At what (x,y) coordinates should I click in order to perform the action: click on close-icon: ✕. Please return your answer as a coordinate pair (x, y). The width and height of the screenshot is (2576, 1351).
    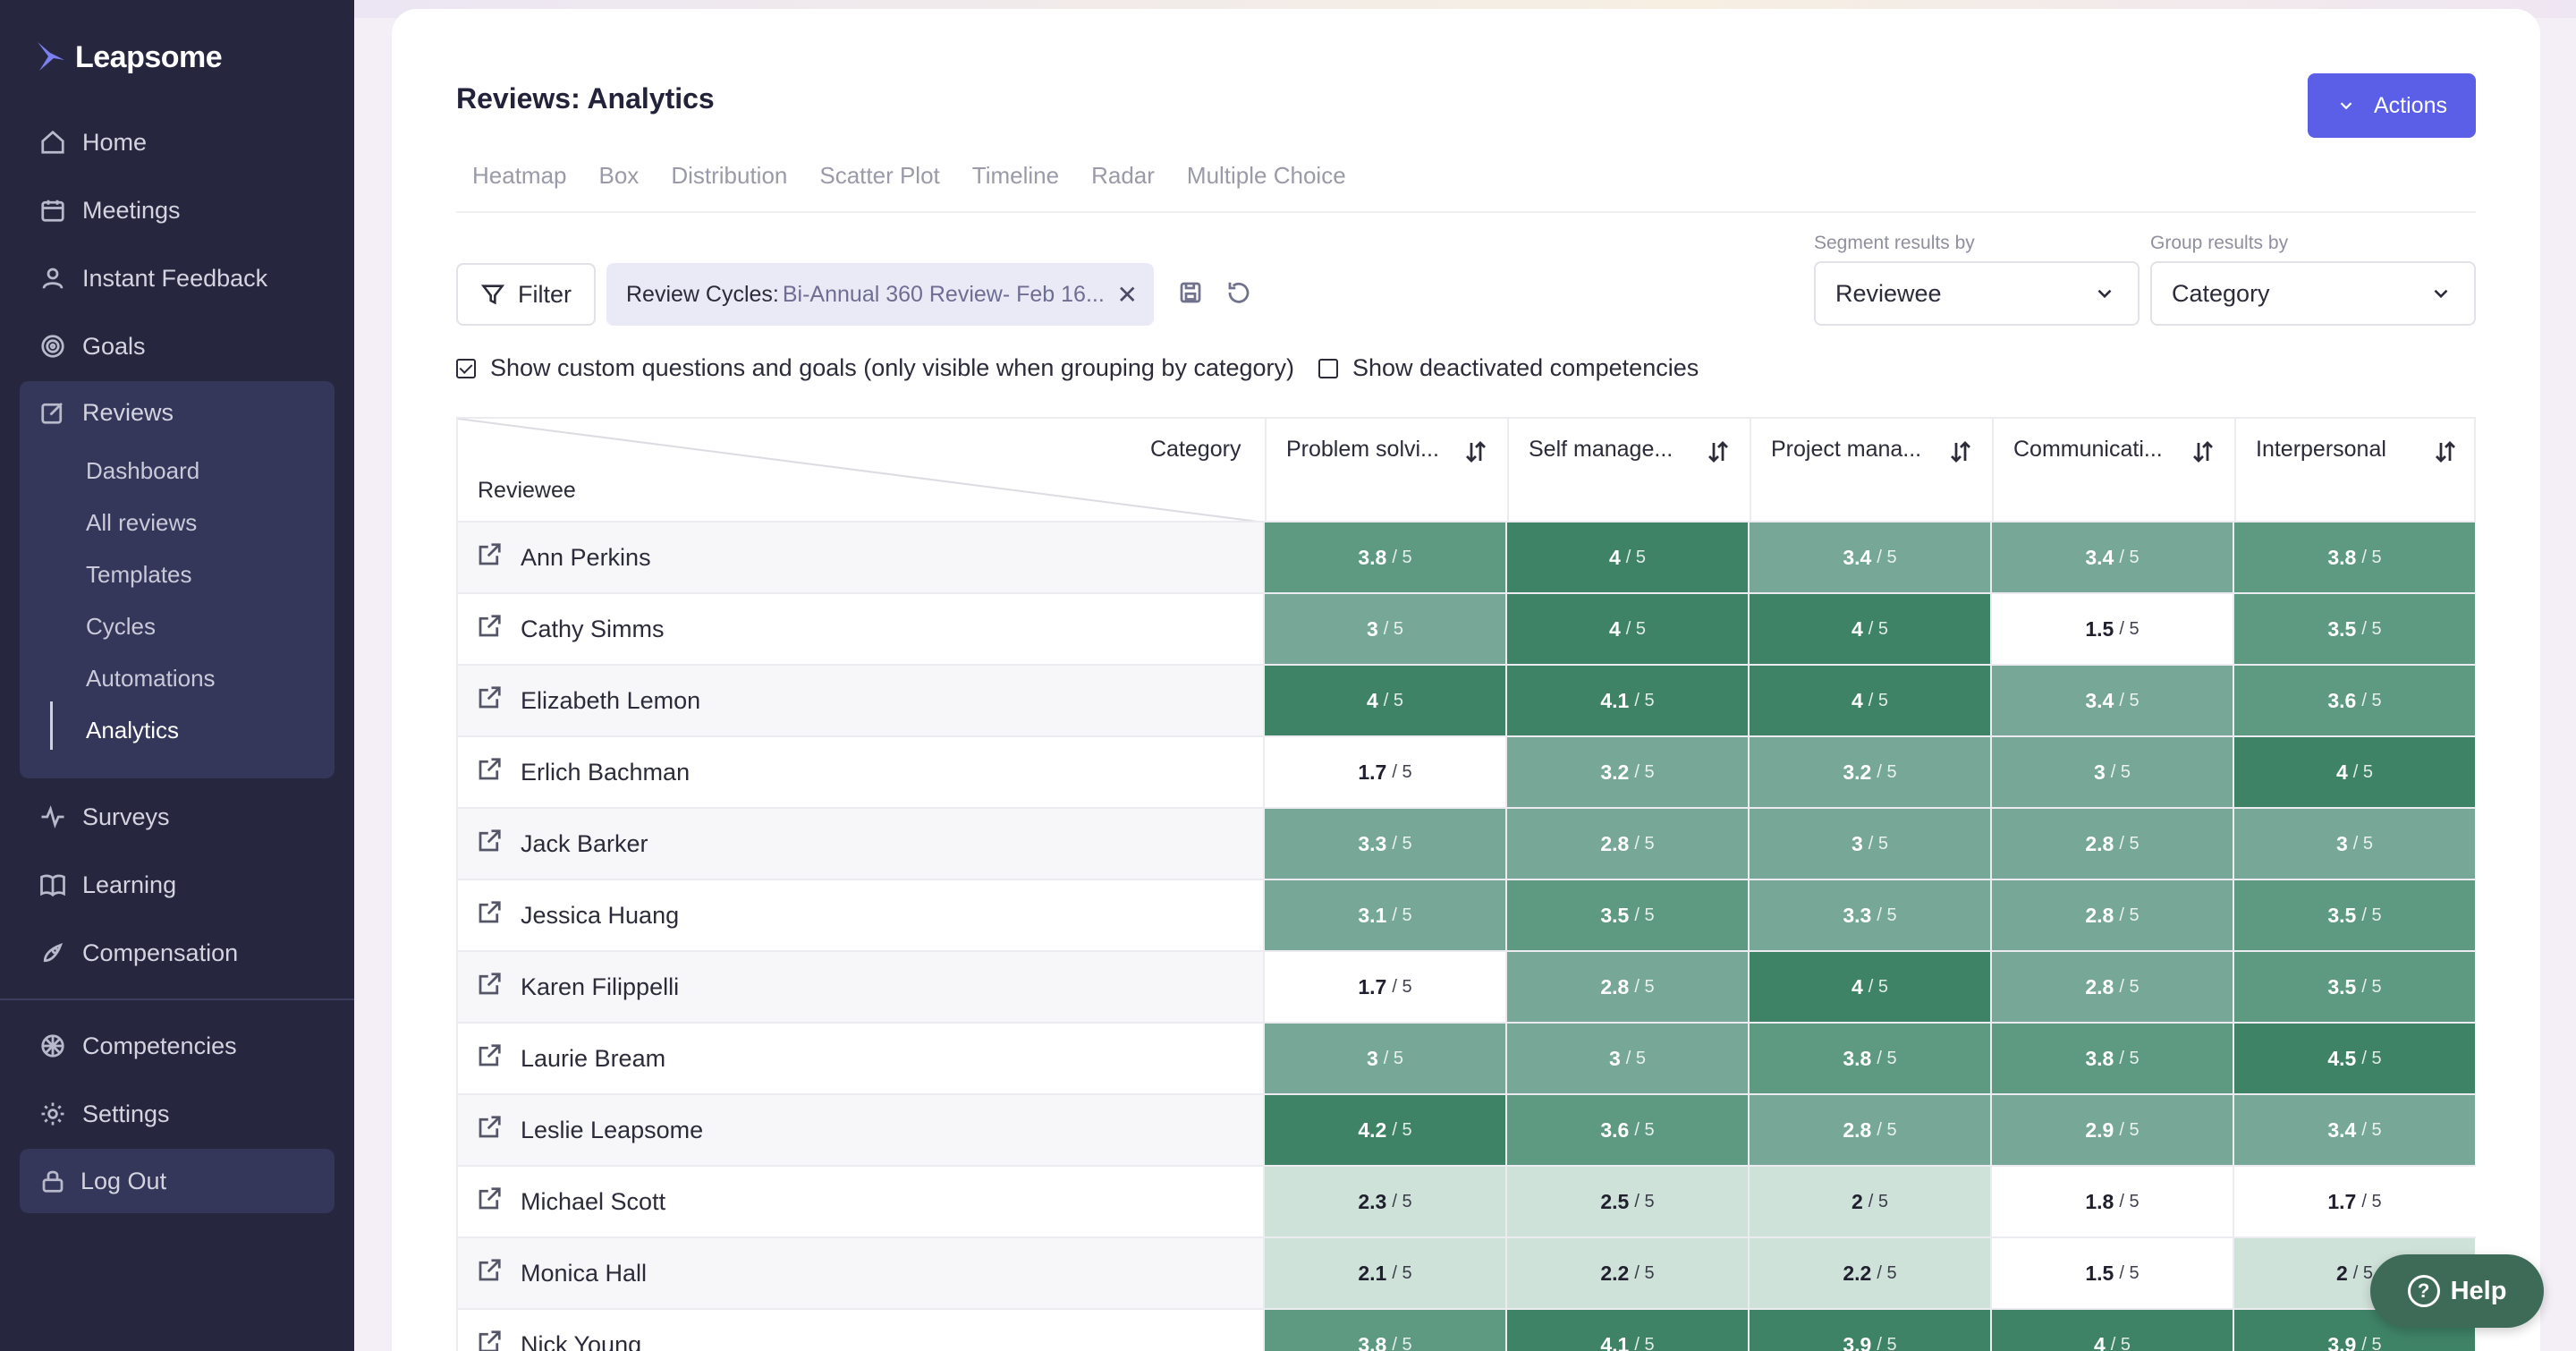
    Looking at the image, I should click on (1127, 294).